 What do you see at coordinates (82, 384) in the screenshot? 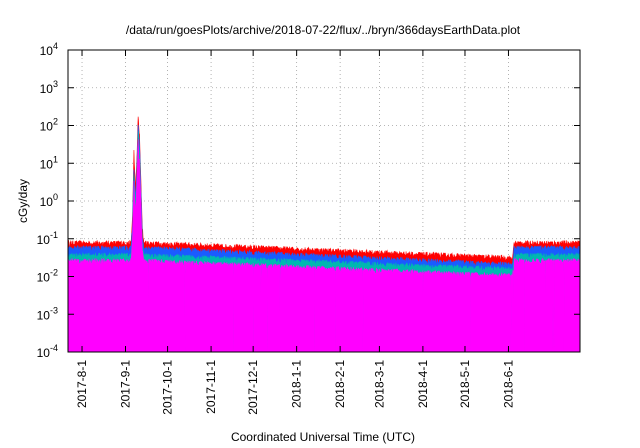
I see `x-tick-label: 2017-8-1` at bounding box center [82, 384].